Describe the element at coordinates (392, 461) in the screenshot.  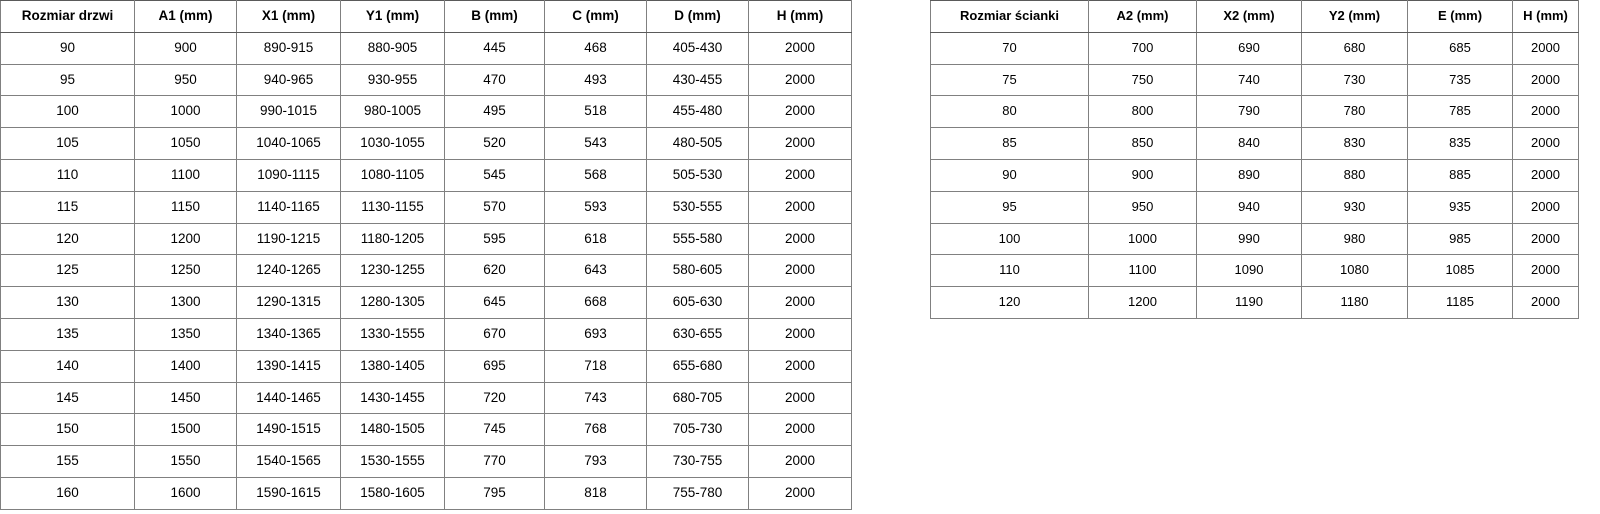
I see `doors-cell-r13-c3: 1530-1555` at that location.